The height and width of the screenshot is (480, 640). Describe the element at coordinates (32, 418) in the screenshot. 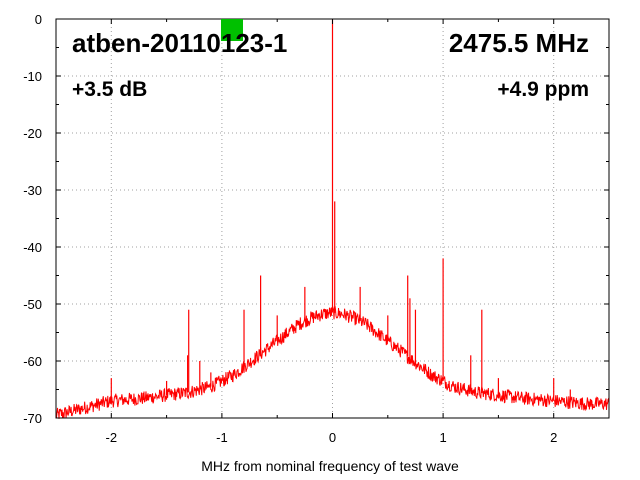

I see `y-tick-label: -70` at that location.